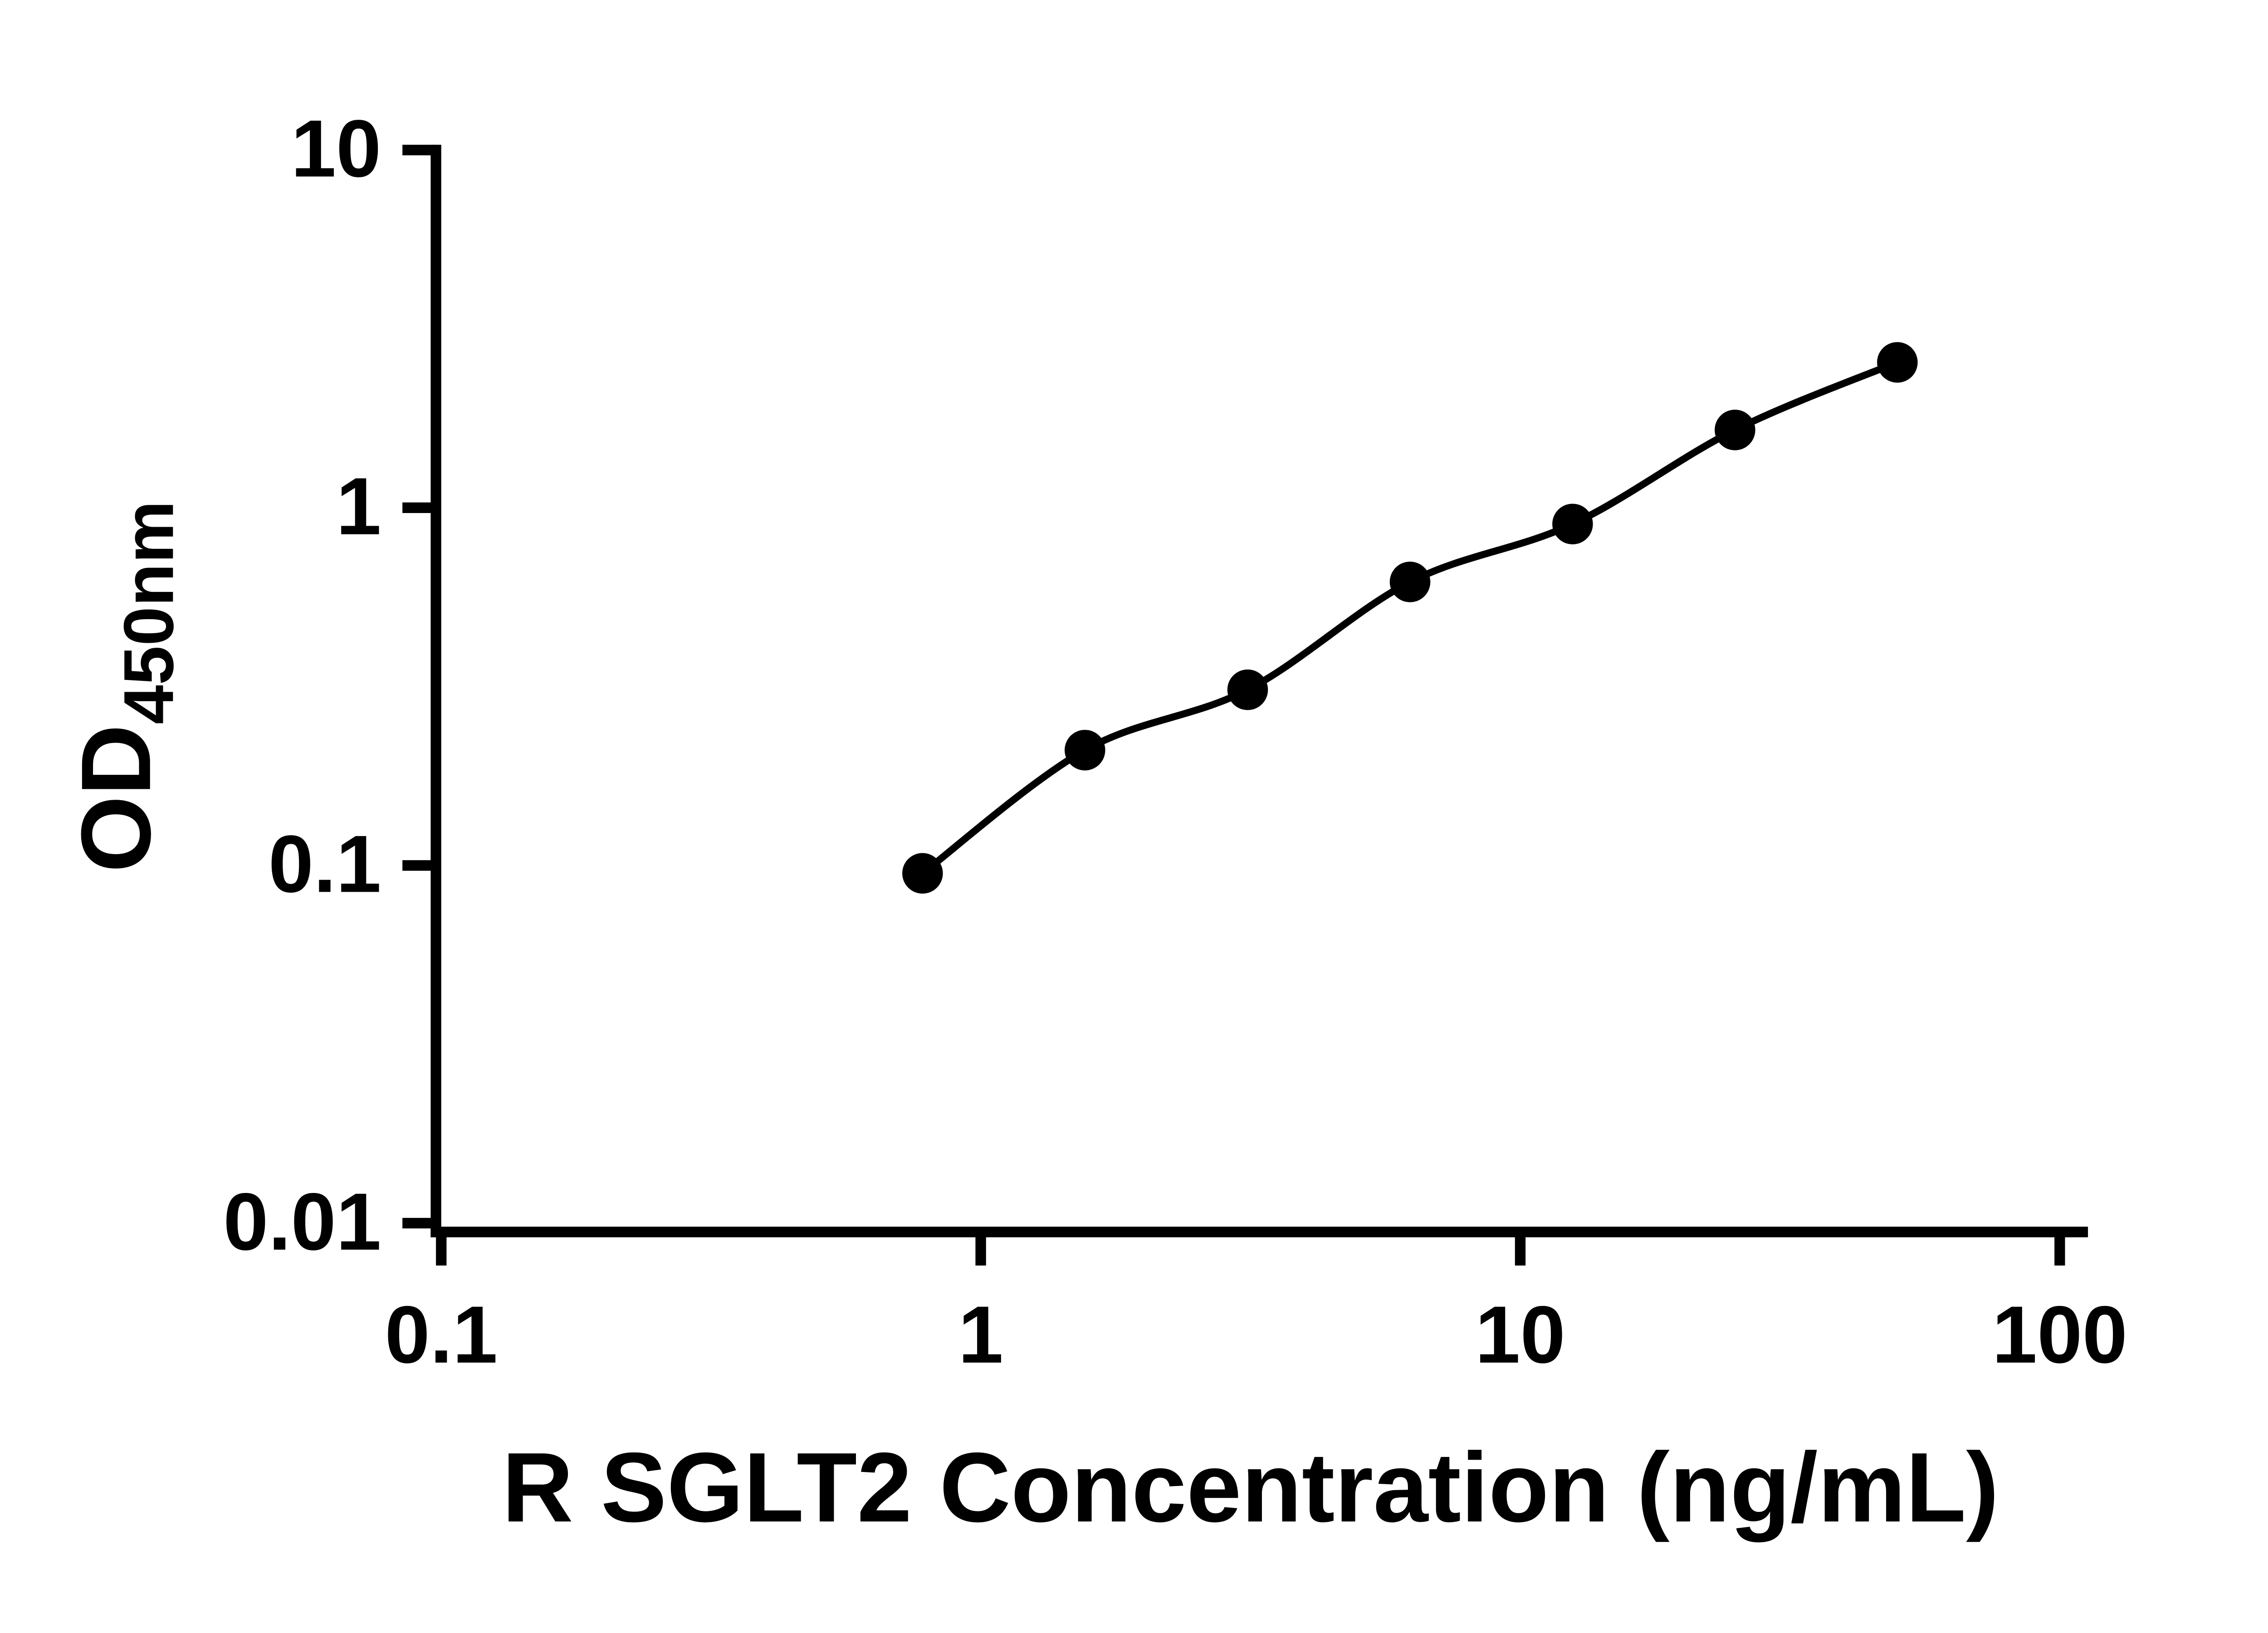 The width and height of the screenshot is (2268, 1633). Describe the element at coordinates (336, 148) in the screenshot. I see `y-tick-label: 10` at that location.